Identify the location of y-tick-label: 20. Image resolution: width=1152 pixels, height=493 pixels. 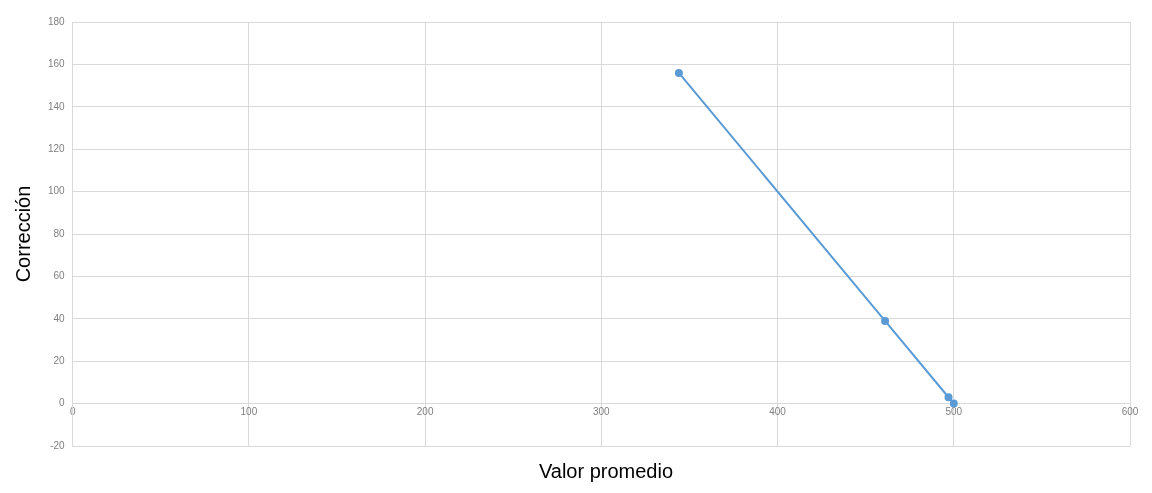
(59, 360).